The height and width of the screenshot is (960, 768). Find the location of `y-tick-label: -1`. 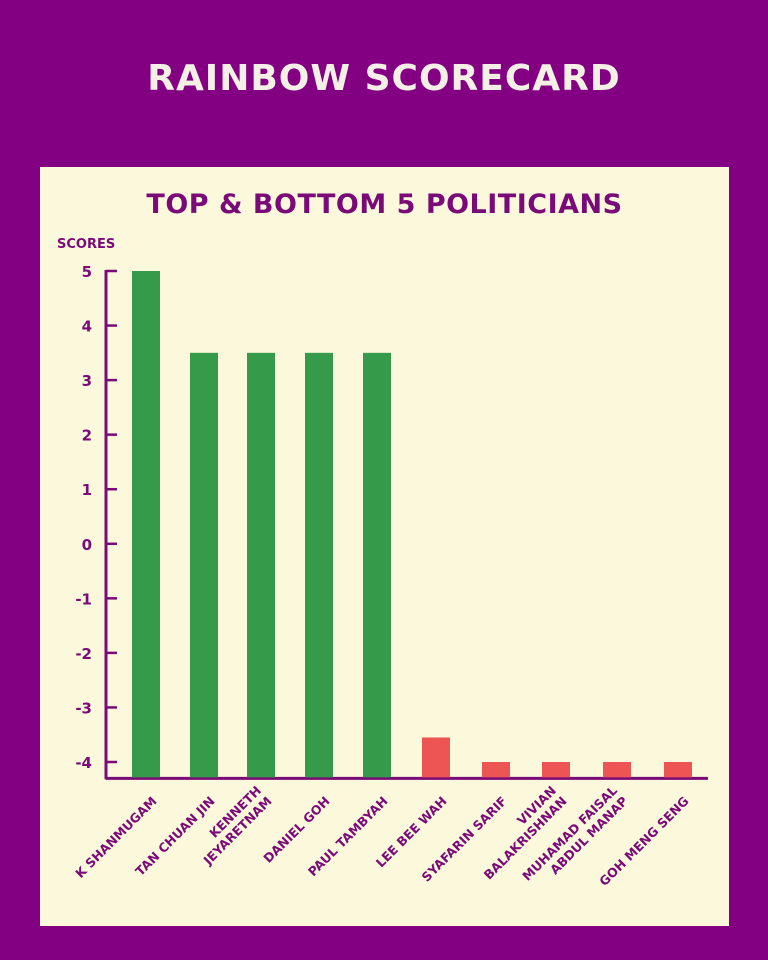

y-tick-label: -1 is located at coordinates (83, 599).